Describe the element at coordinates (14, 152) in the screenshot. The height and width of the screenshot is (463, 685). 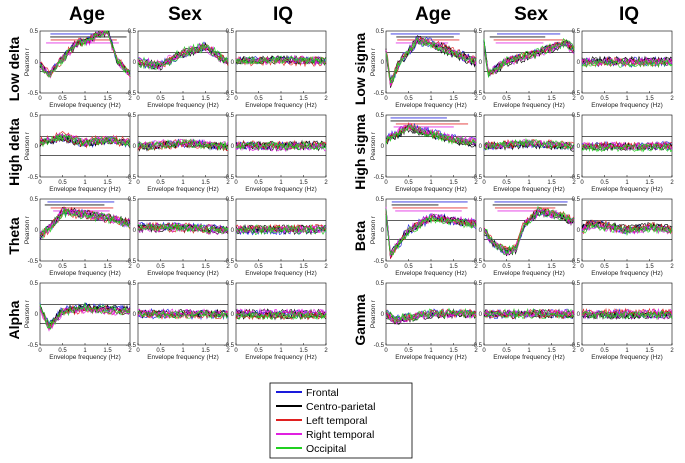
I see `row-label-high-delta: High delta` at that location.